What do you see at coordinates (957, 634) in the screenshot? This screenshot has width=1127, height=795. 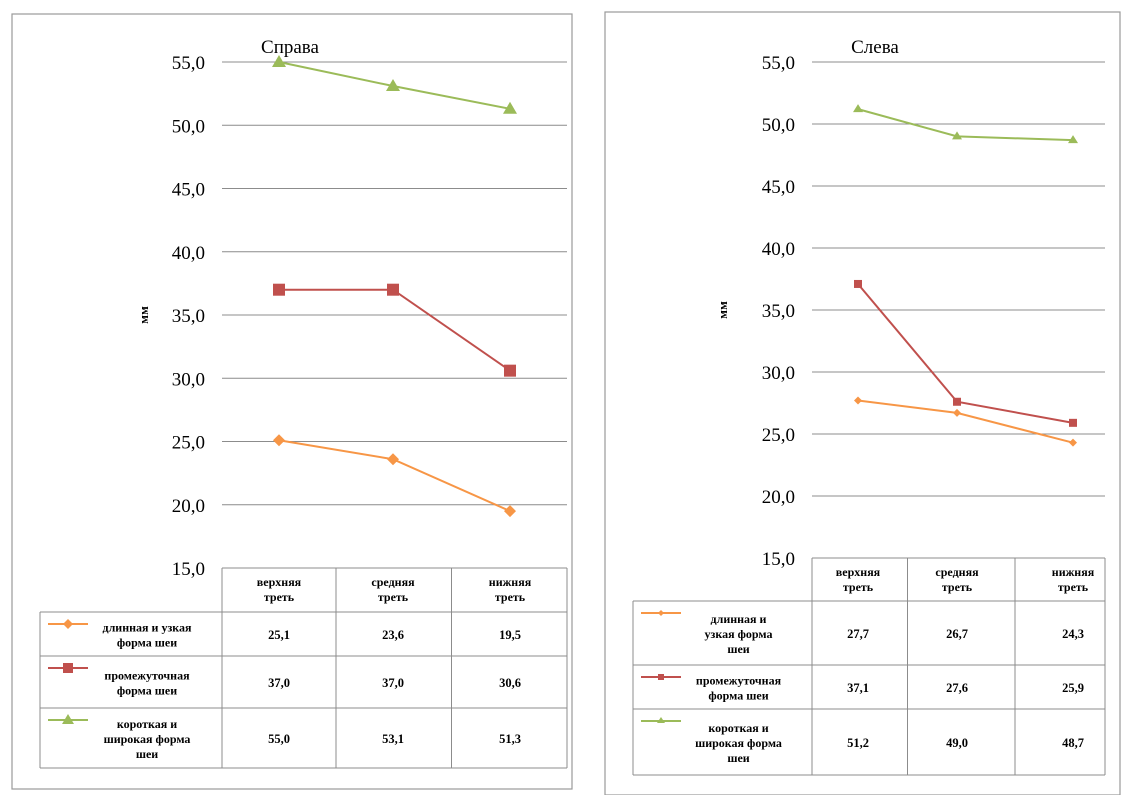 I see `data-value-label: 26,7` at bounding box center [957, 634].